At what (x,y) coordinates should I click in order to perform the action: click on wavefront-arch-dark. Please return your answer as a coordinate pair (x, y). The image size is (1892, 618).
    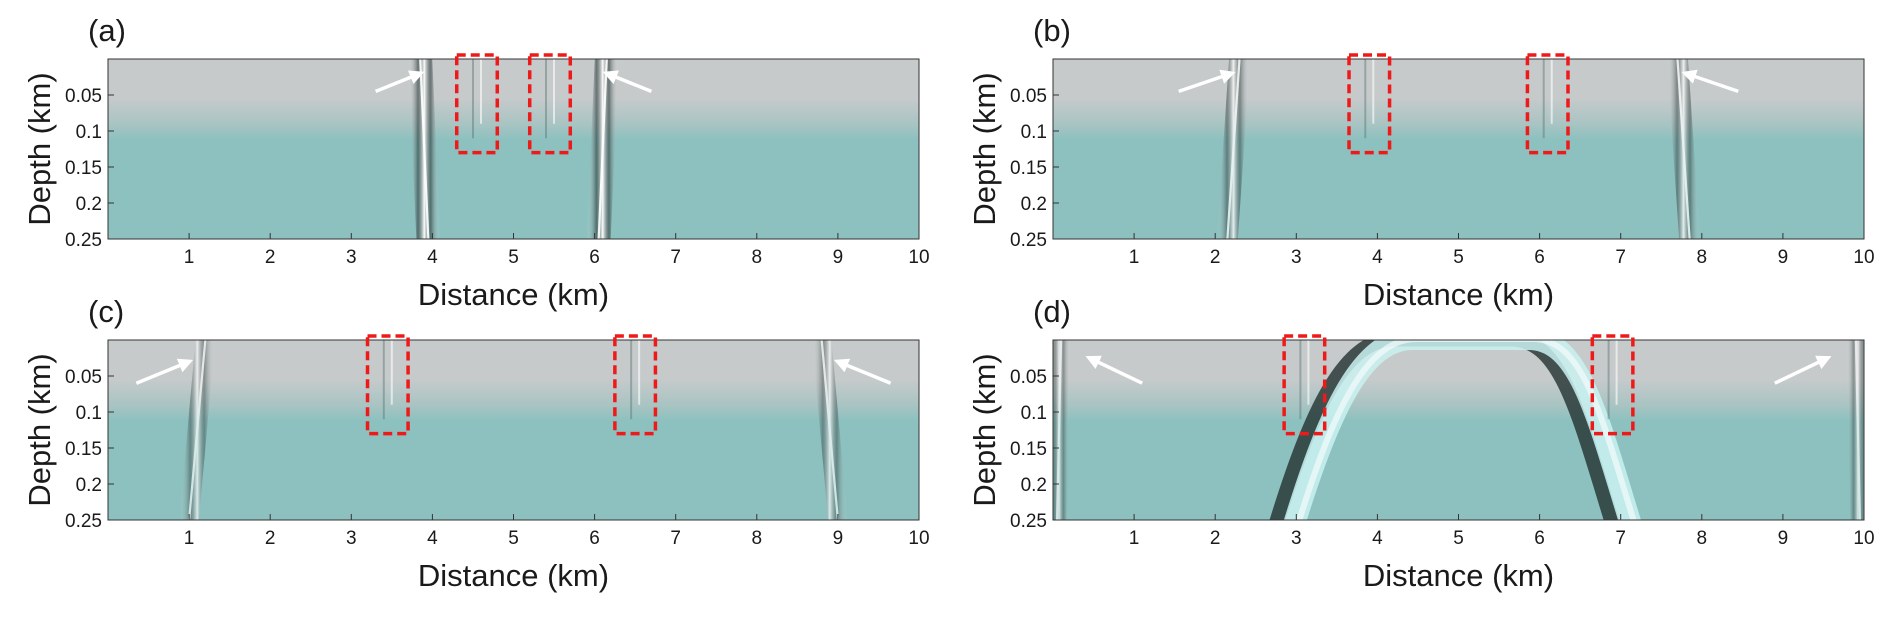
    Looking at the image, I should click on (1444, 430).